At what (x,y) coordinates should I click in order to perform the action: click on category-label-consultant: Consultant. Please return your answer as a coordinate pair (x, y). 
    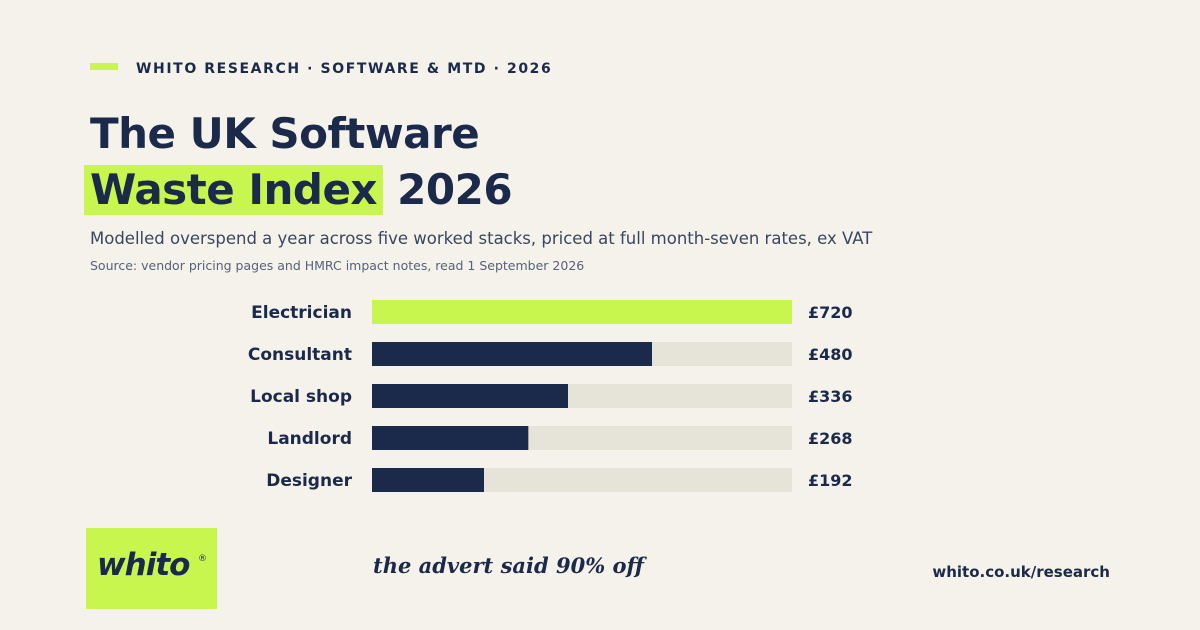
    Looking at the image, I should click on (300, 355).